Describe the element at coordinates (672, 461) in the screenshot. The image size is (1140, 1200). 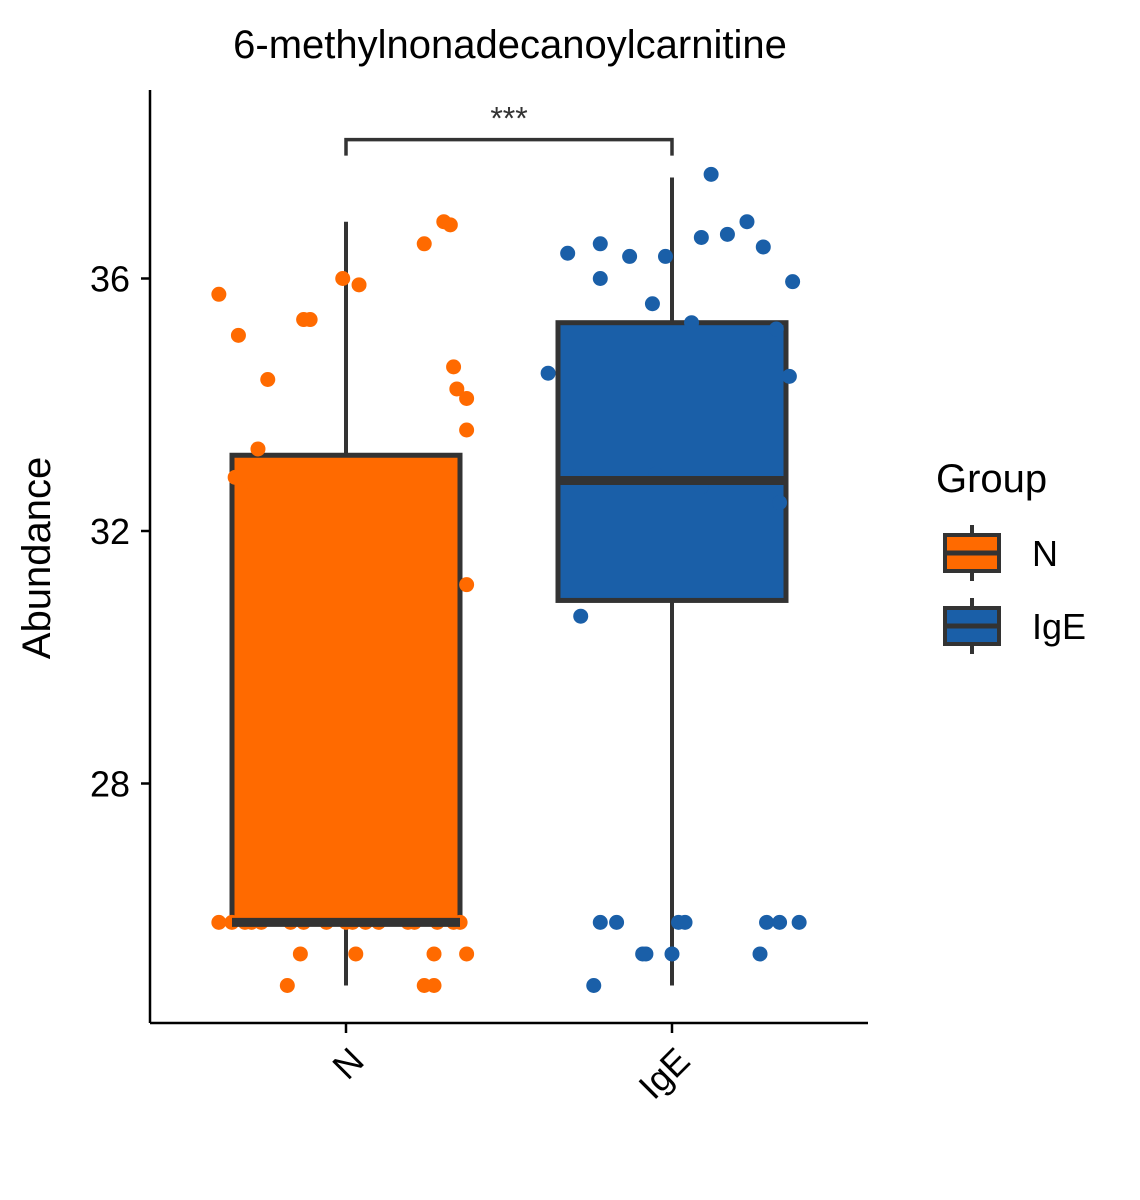
I see `box-ige` at that location.